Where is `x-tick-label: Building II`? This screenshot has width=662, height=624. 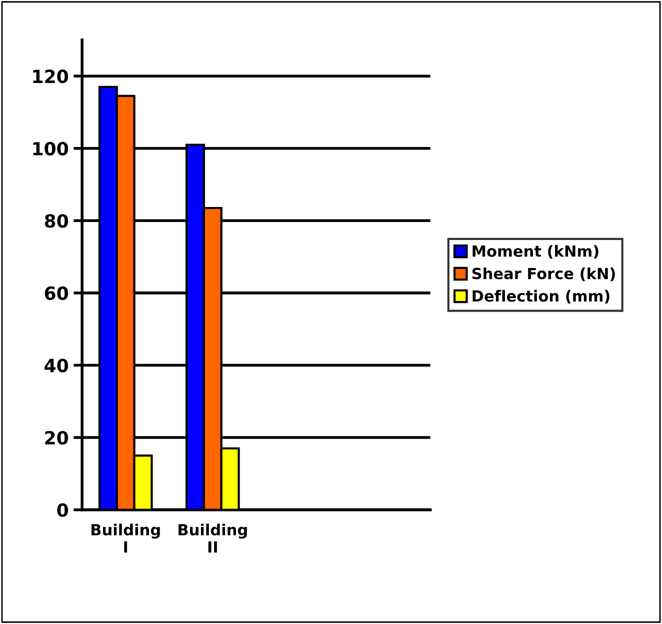
x-tick-label: Building II is located at coordinates (212, 538).